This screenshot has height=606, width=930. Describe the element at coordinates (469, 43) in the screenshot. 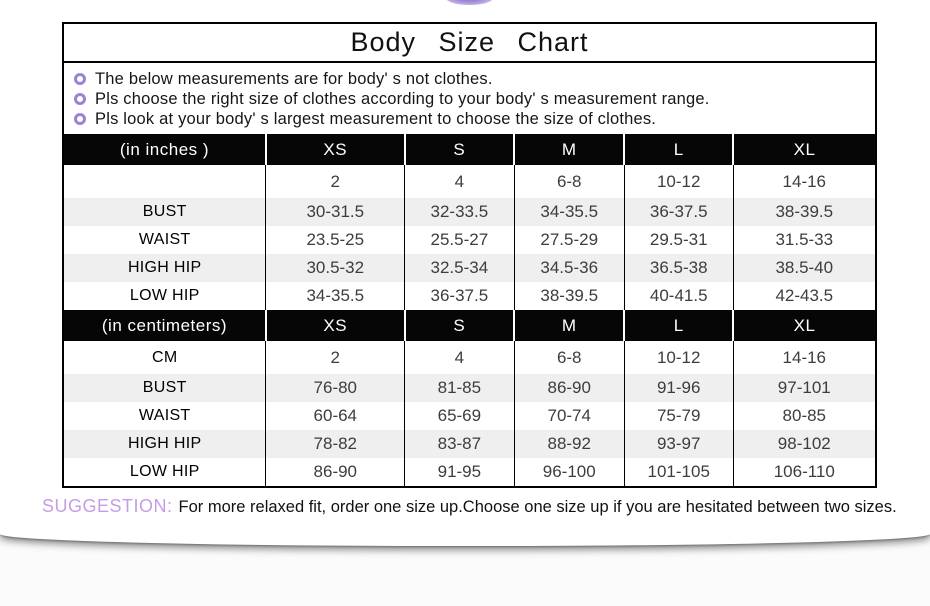

I see `title-bar: Body Size Chart` at that location.